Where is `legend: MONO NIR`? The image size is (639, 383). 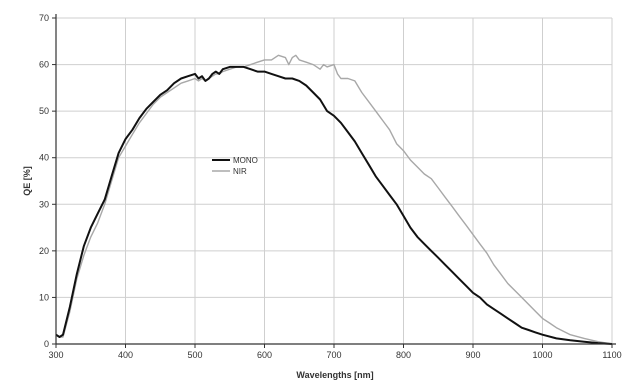
legend: MONO NIR is located at coordinates (235, 166).